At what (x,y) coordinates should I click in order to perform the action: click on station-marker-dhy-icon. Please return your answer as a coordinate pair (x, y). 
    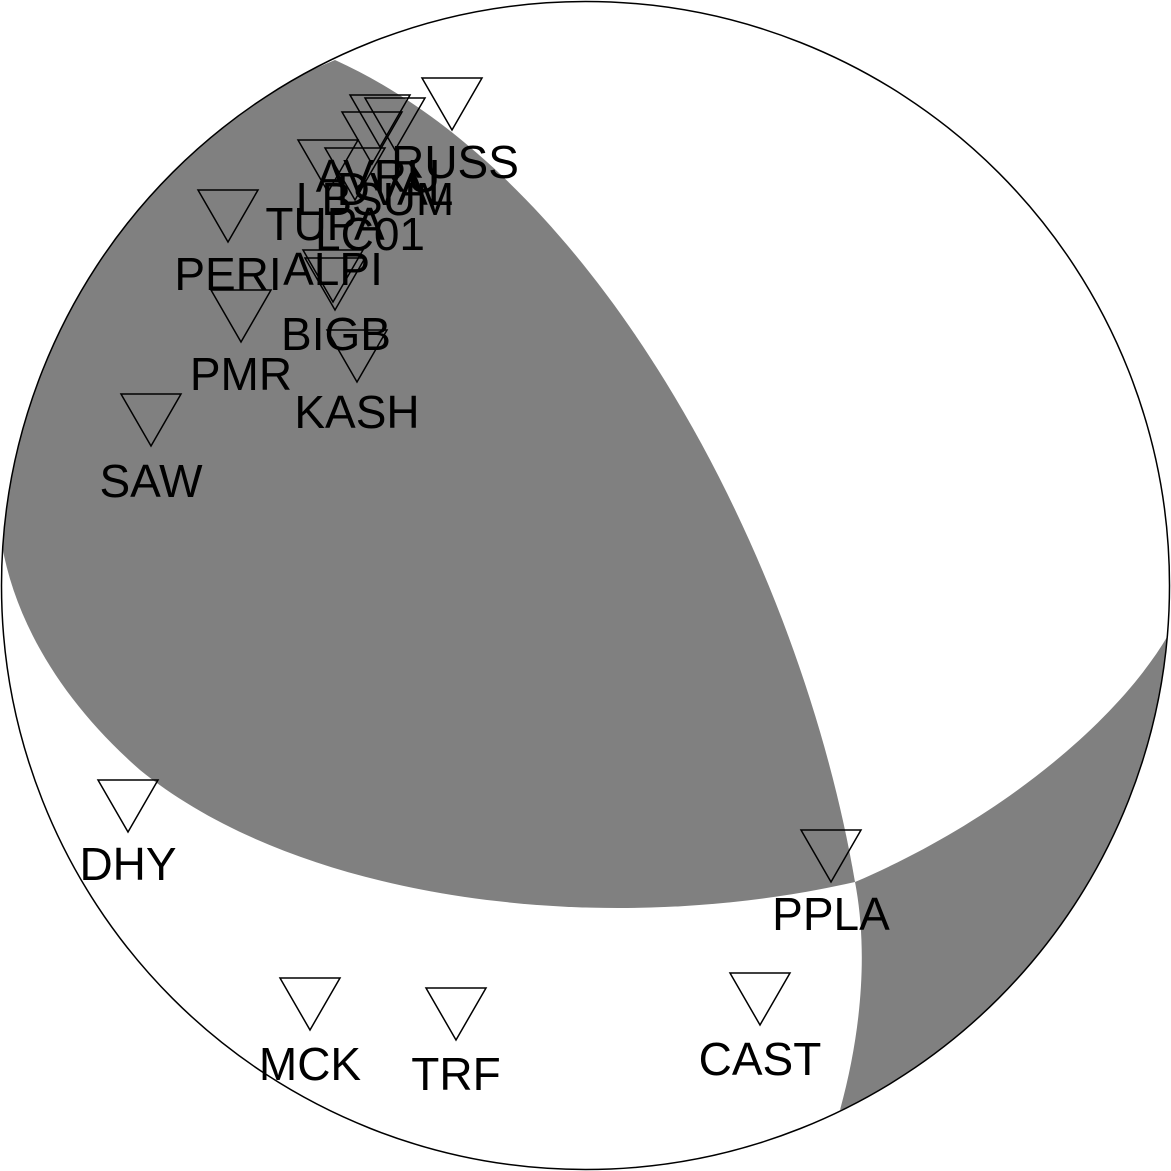
    Looking at the image, I should click on (128, 806).